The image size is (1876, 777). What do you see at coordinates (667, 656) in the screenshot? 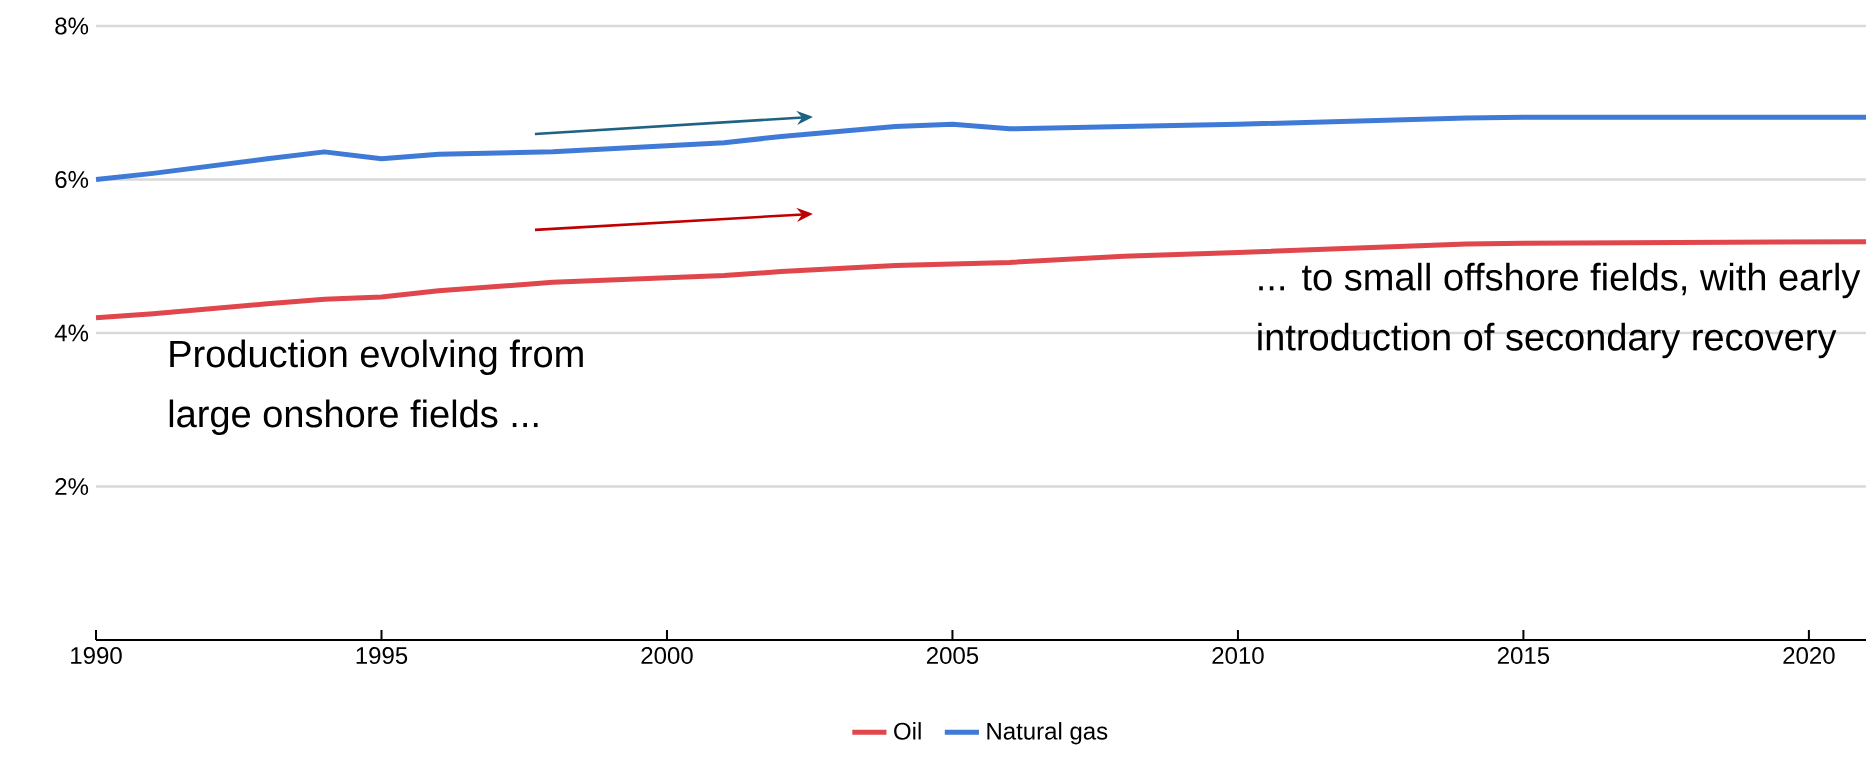
I see `x-tick-label: 2000` at bounding box center [667, 656].